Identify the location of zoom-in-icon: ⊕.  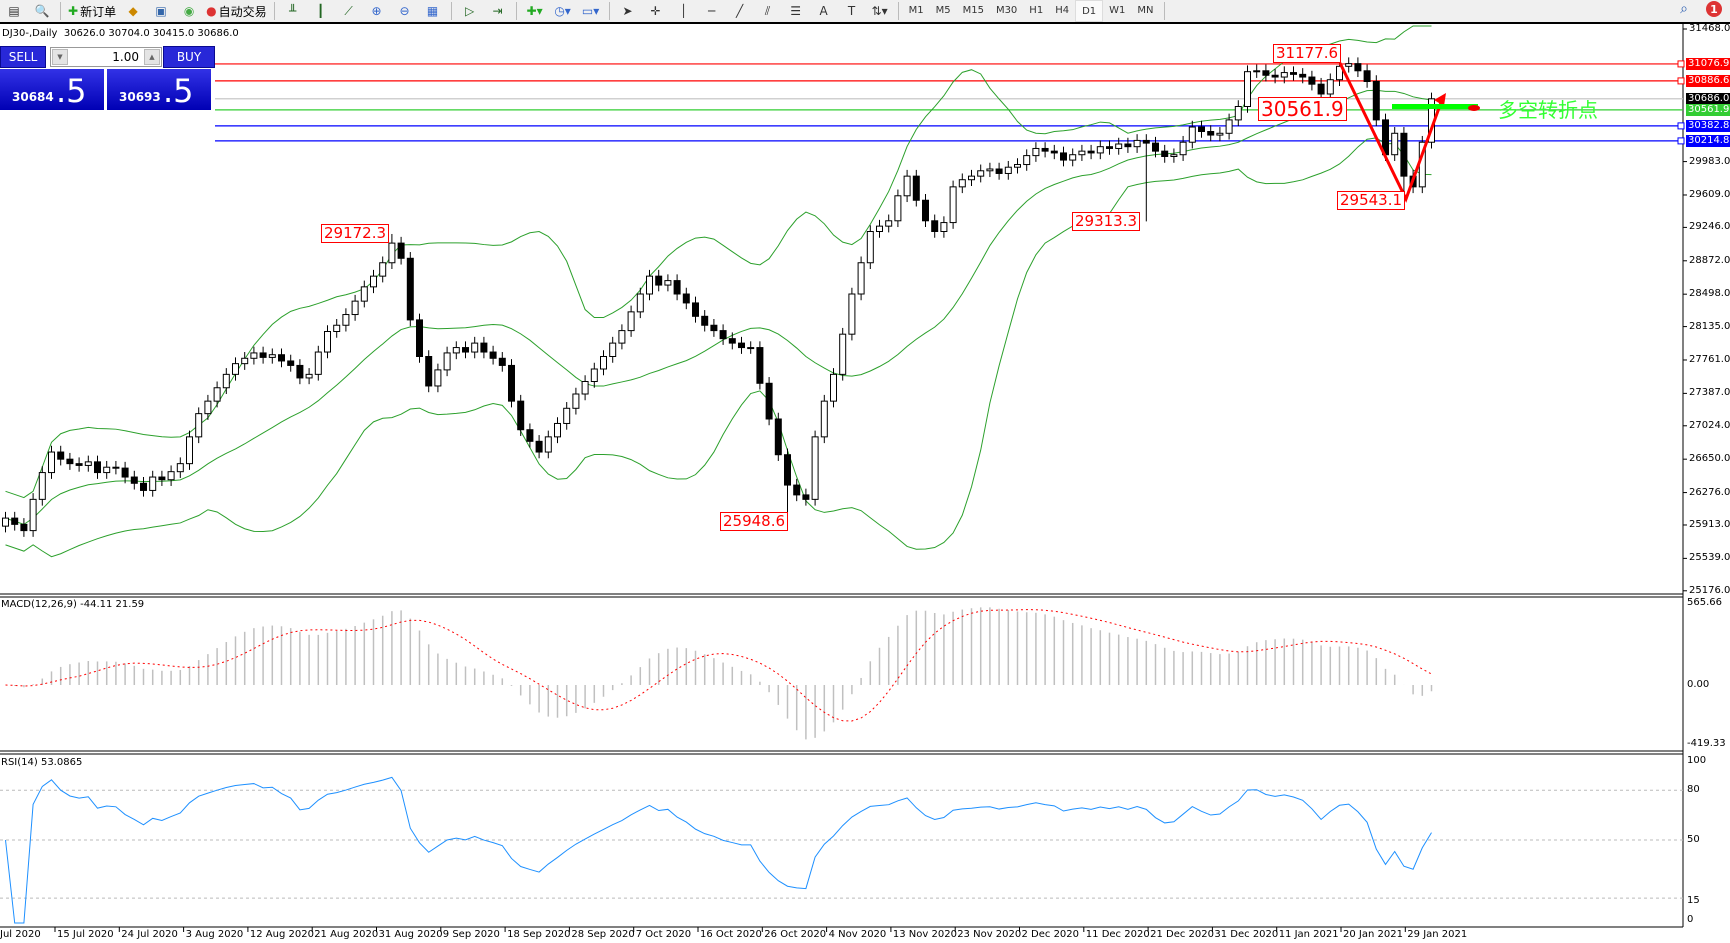
(376, 11).